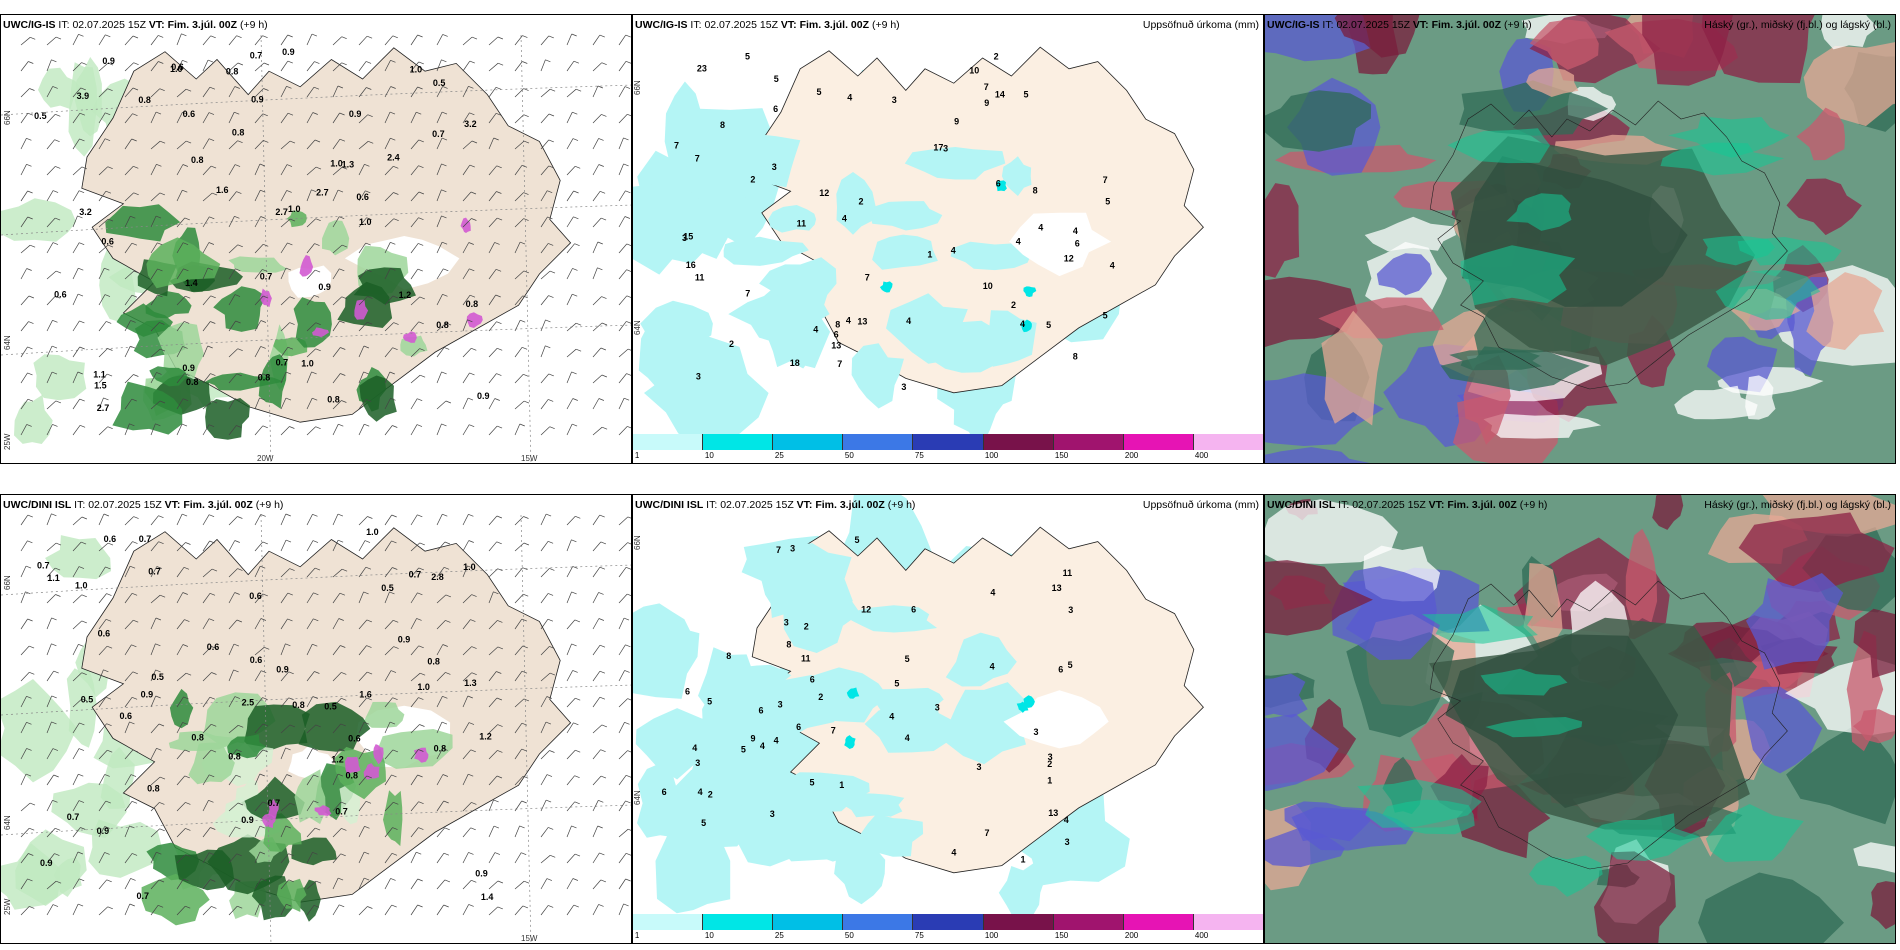 This screenshot has width=1900, height=950. I want to click on value-label: 3, so click(903, 387).